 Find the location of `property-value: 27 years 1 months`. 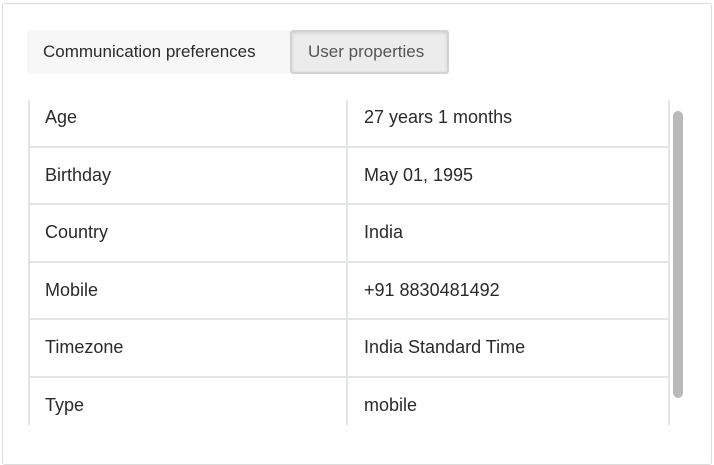

property-value: 27 years 1 months is located at coordinates (438, 117).